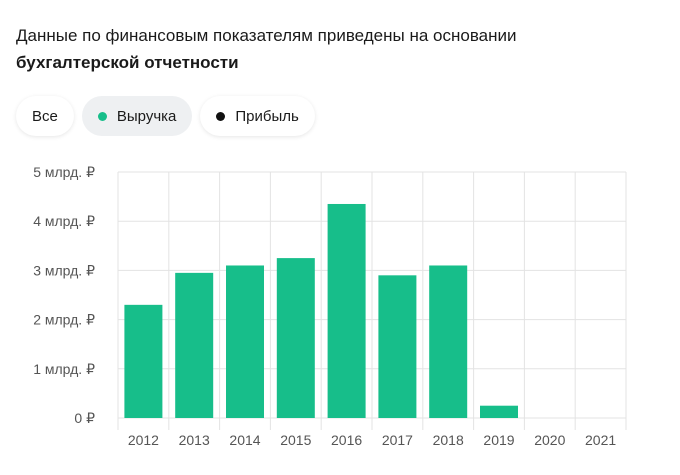  I want to click on filter-revenue-label: Выручка, so click(146, 116).